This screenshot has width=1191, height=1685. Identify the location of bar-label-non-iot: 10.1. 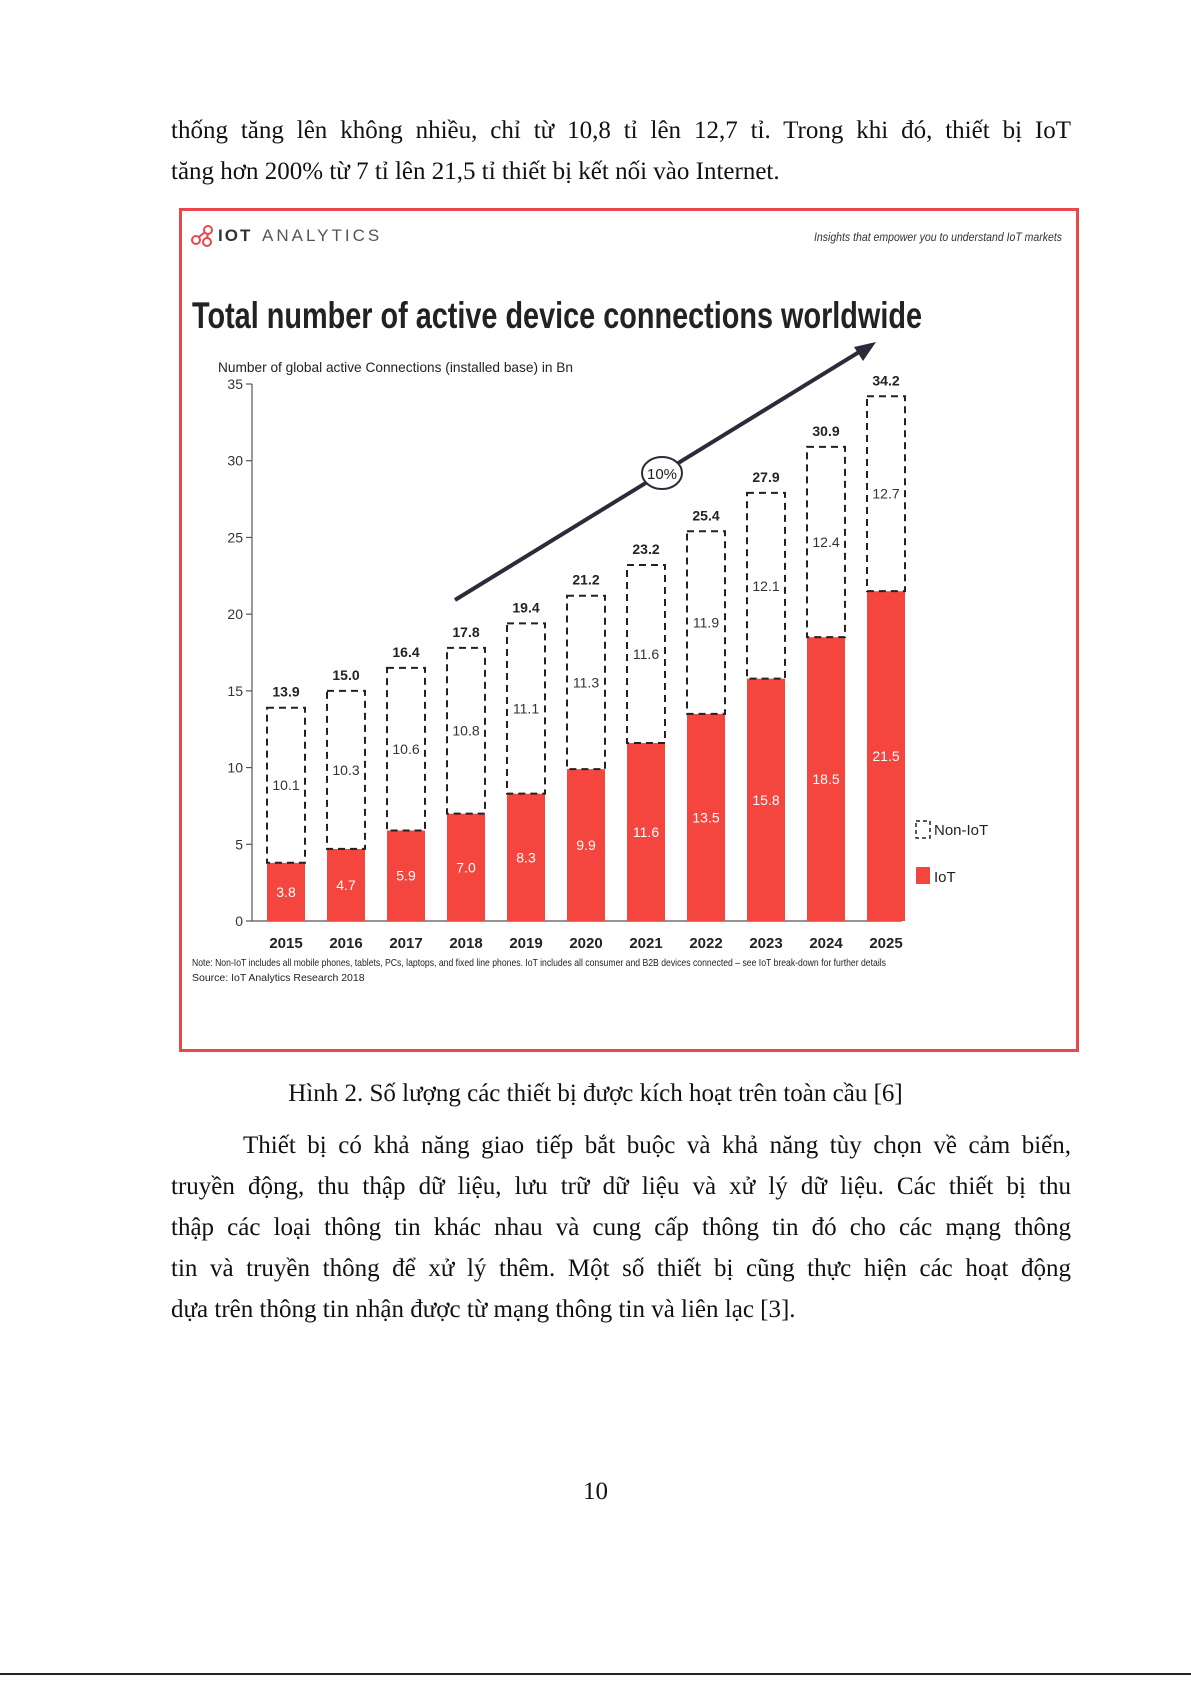
(285, 785).